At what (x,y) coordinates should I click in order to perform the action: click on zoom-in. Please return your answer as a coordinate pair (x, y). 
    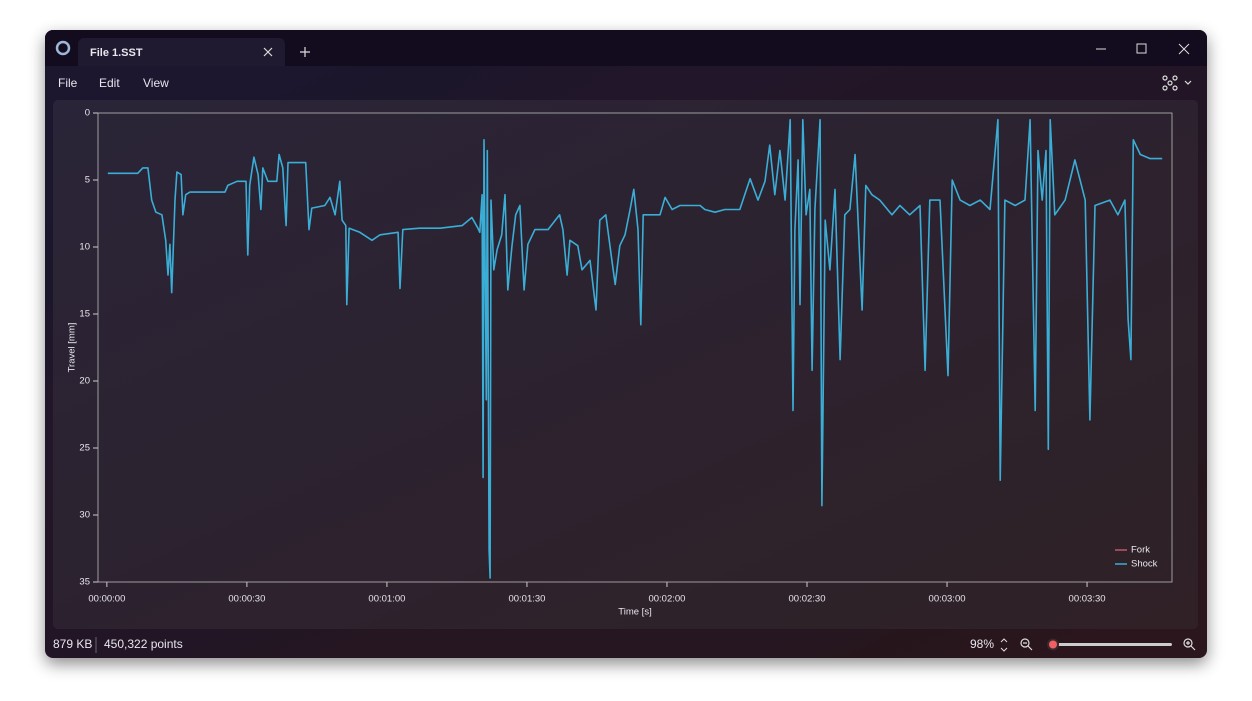
    Looking at the image, I should click on (1189, 644).